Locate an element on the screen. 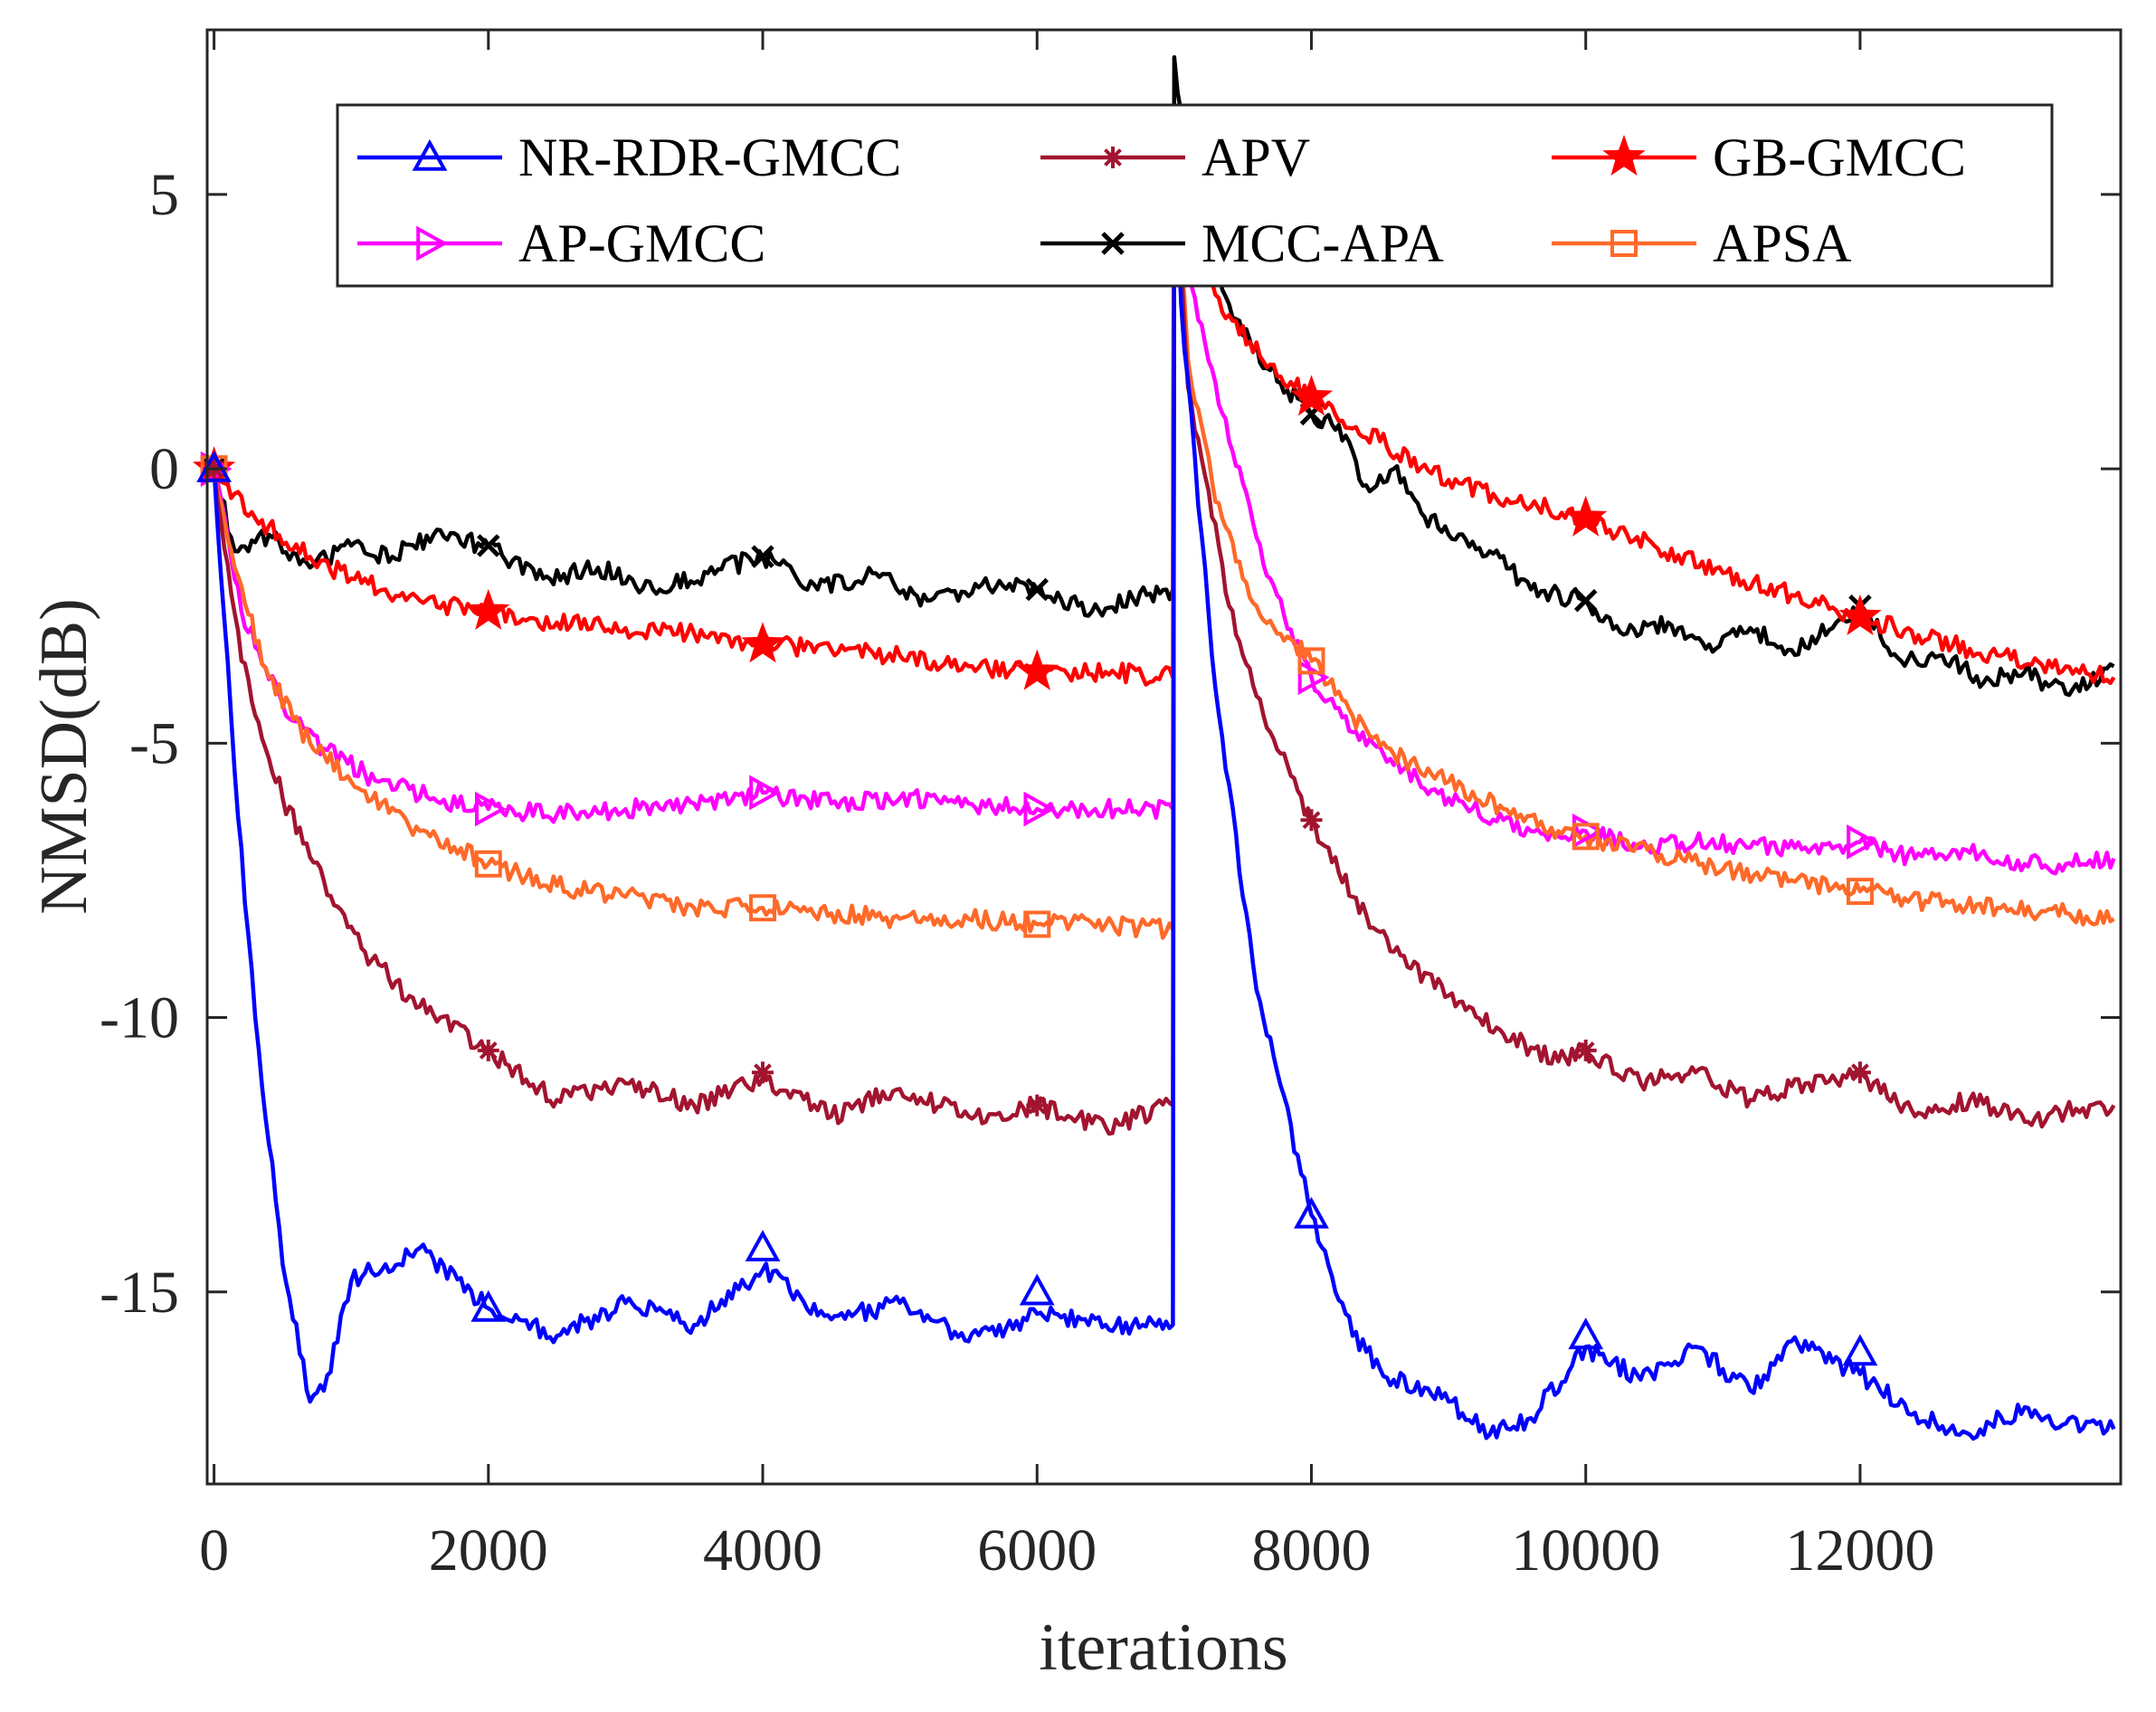 The image size is (2156, 1712). y-tick-label: -15 is located at coordinates (139, 1293).